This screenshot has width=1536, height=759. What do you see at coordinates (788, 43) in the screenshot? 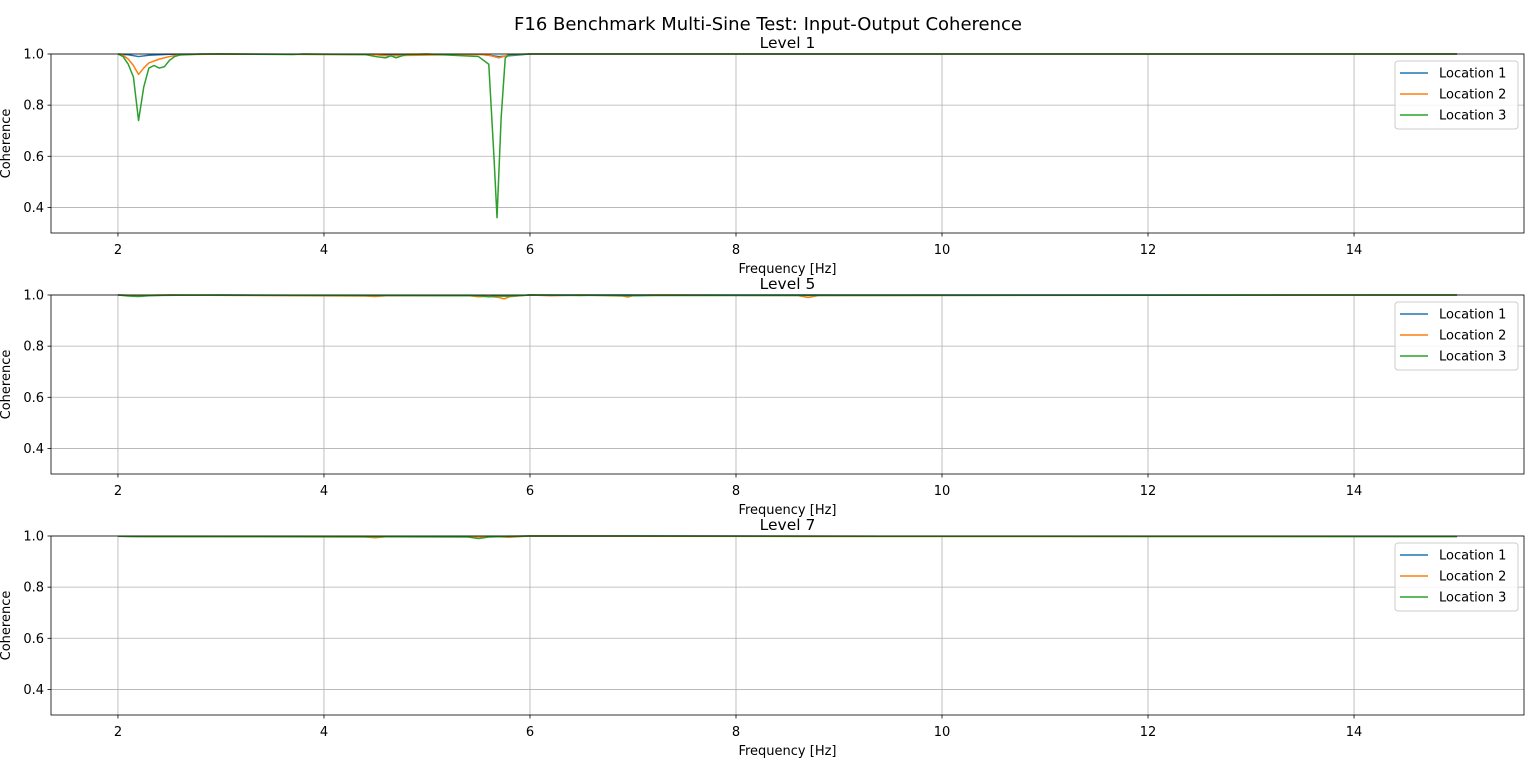
I see `subplot-title: Level 1` at bounding box center [788, 43].